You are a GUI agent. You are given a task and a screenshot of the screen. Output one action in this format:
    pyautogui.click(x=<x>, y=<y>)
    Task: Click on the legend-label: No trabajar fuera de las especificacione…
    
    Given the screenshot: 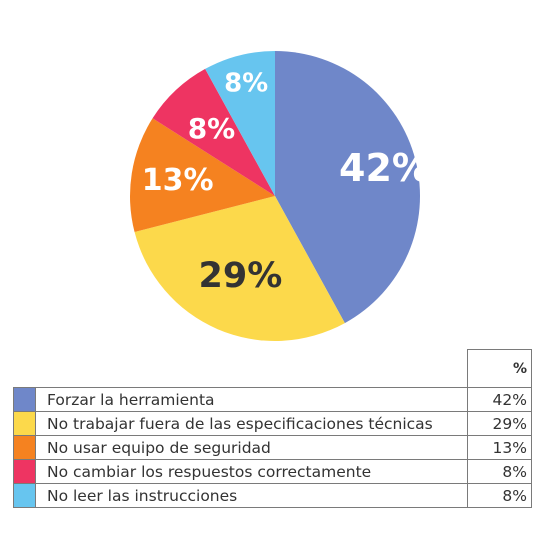 What is the action you would take?
    pyautogui.click(x=251, y=423)
    